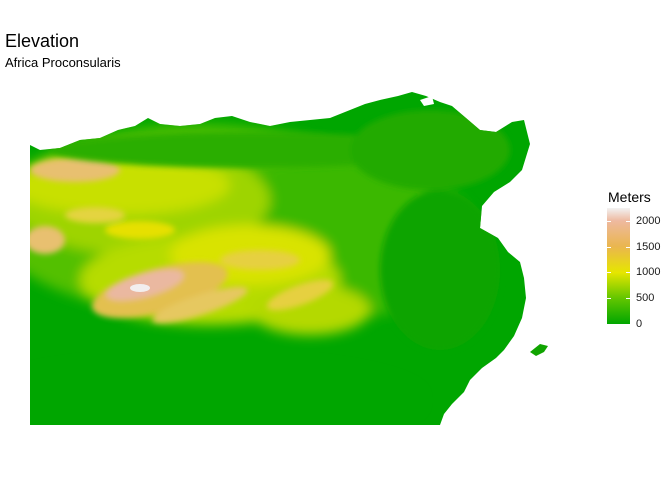 Image resolution: width=672 pixels, height=480 pixels. What do you see at coordinates (539, 350) in the screenshot?
I see `island-east` at bounding box center [539, 350].